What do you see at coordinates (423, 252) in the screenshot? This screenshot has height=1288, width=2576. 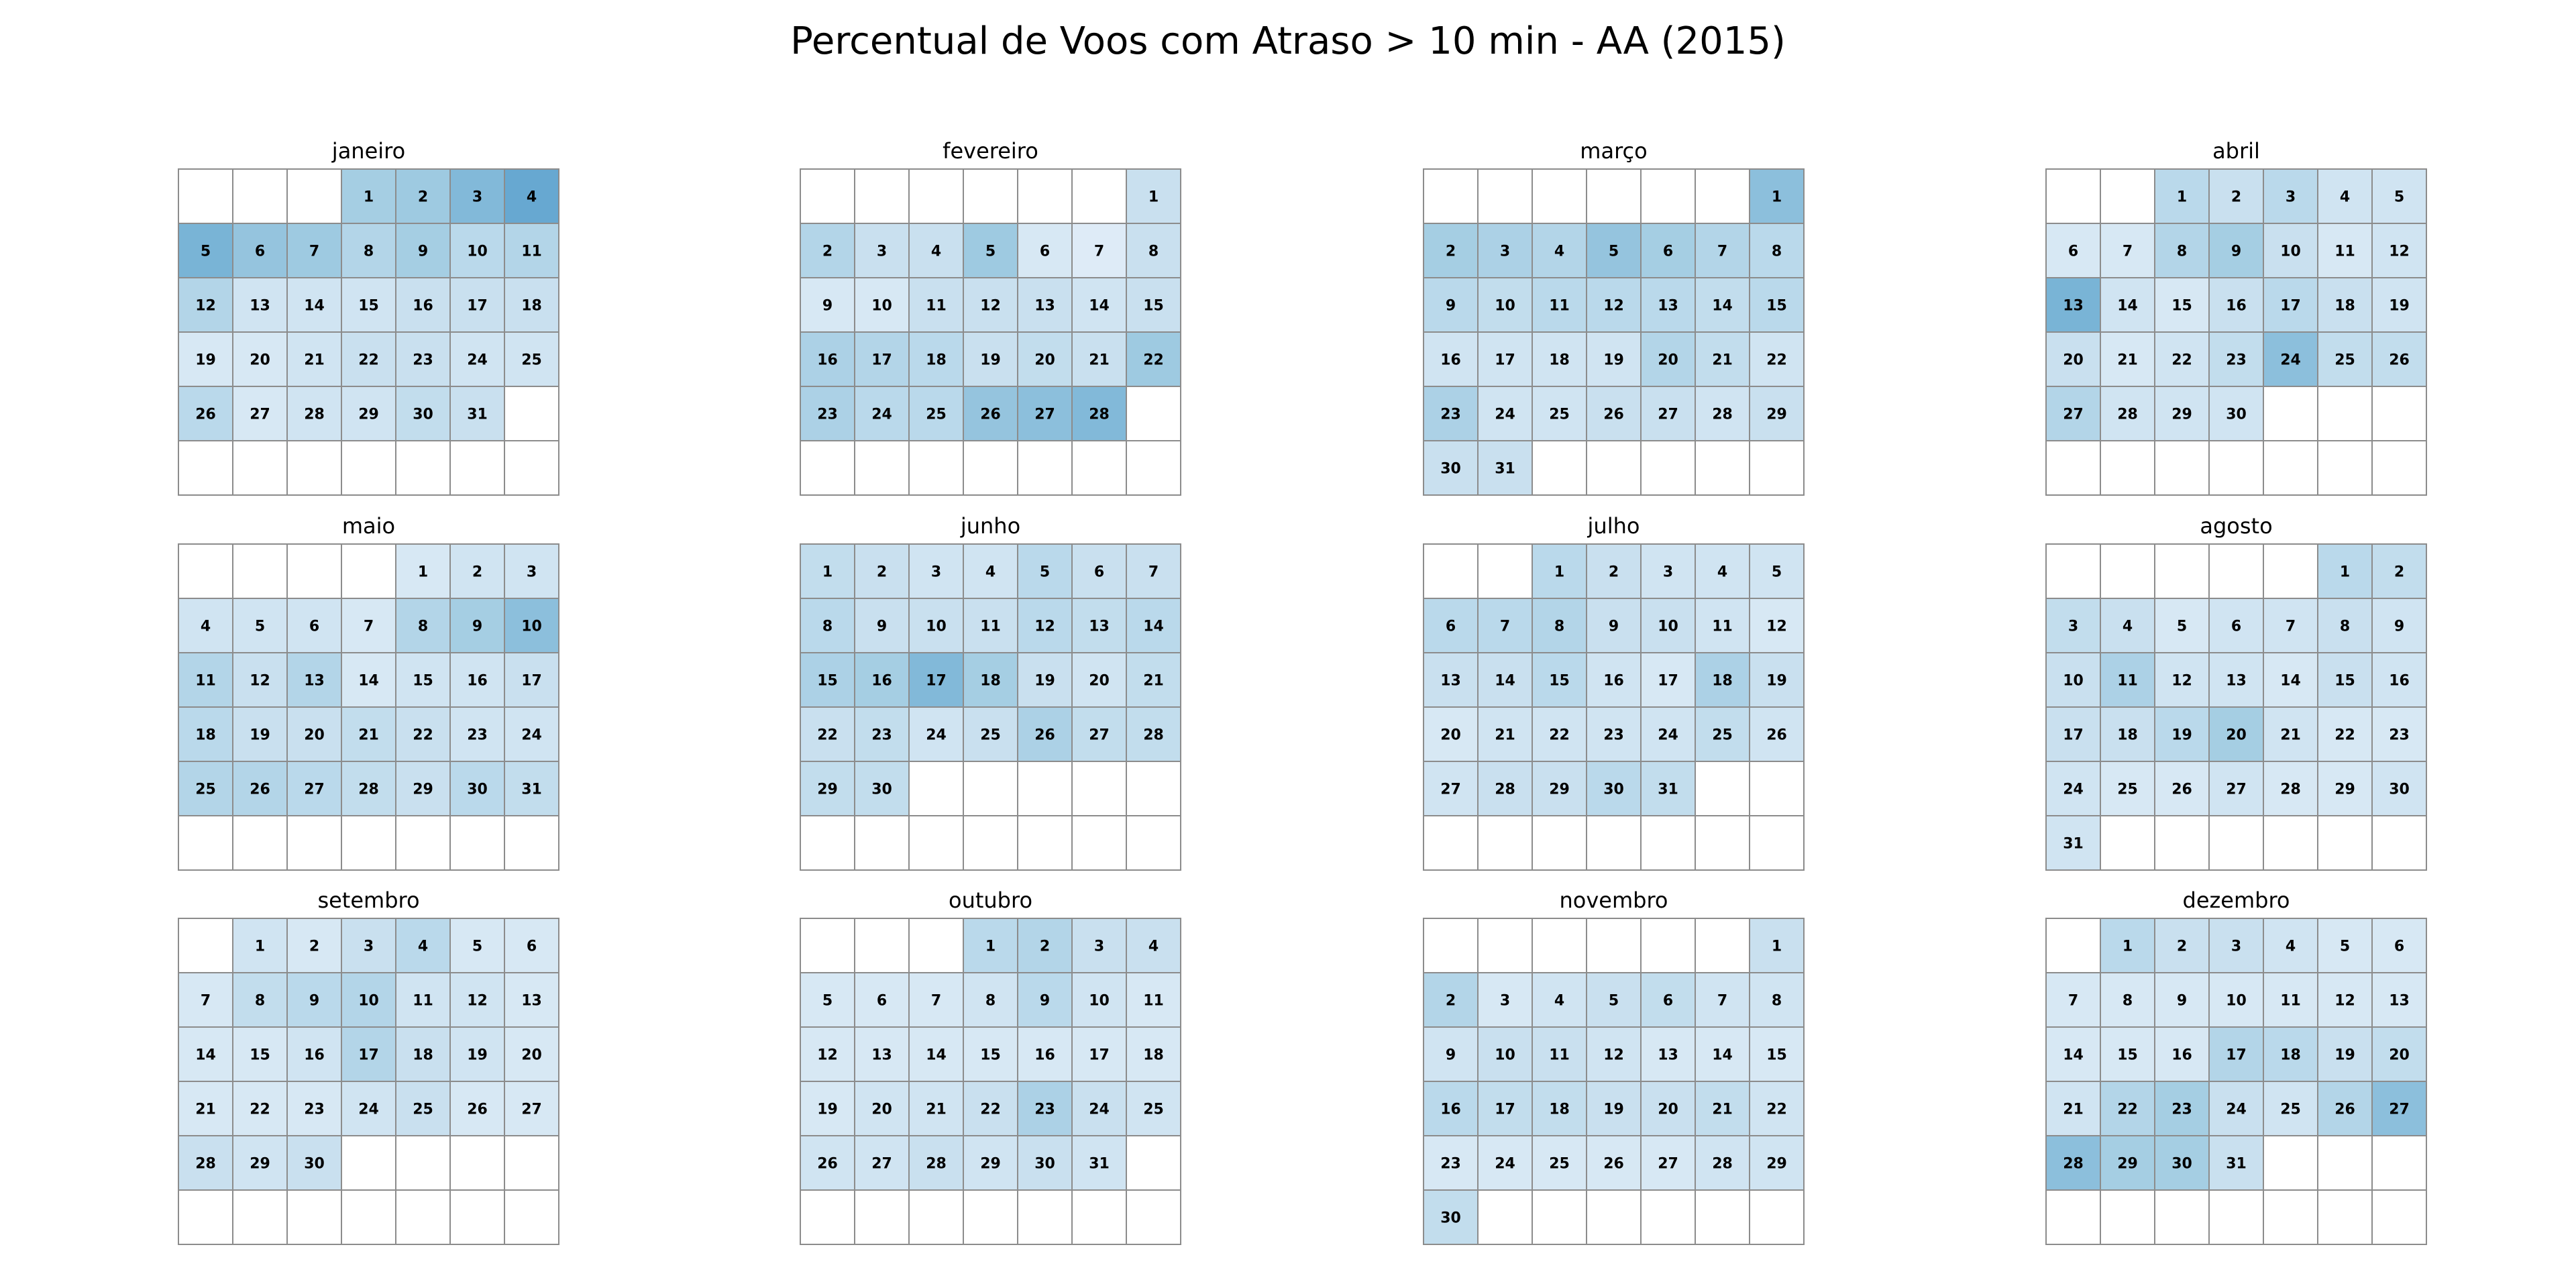 I see `day-label: 9` at bounding box center [423, 252].